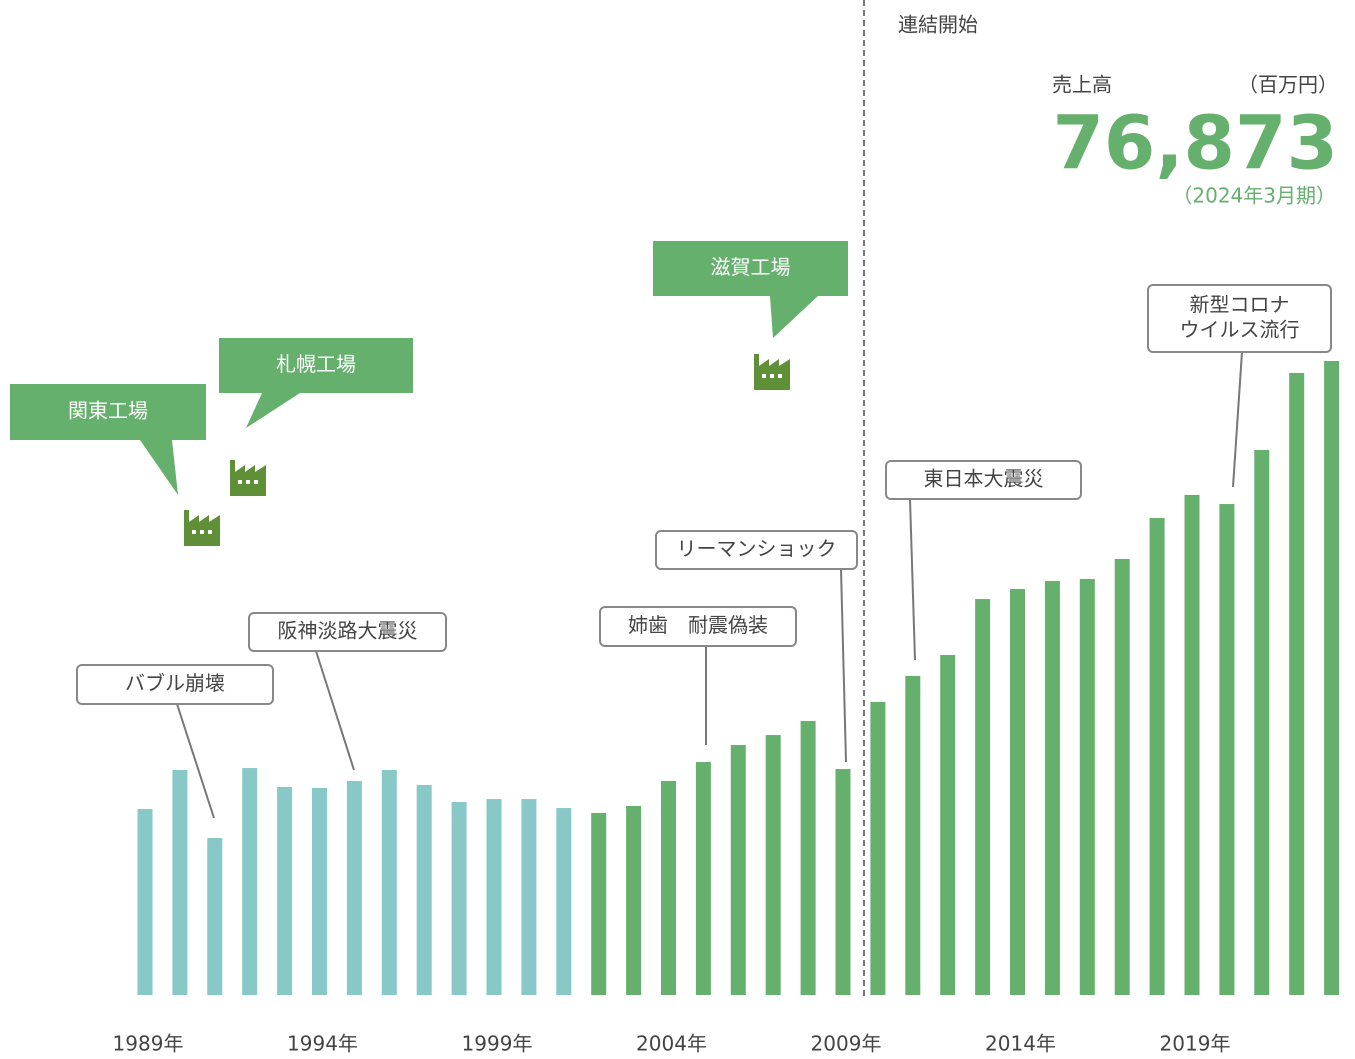 The width and height of the screenshot is (1355, 1059). Describe the element at coordinates (671, 1044) in the screenshot. I see `x-tick-label: 2004年` at that location.